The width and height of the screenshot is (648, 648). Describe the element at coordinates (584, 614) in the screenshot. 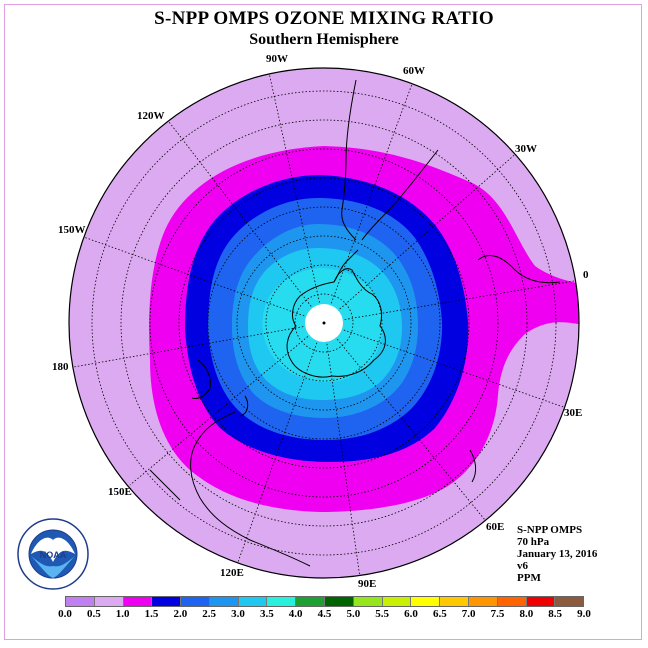

I see `color-scale-tick-label: 9.0` at that location.